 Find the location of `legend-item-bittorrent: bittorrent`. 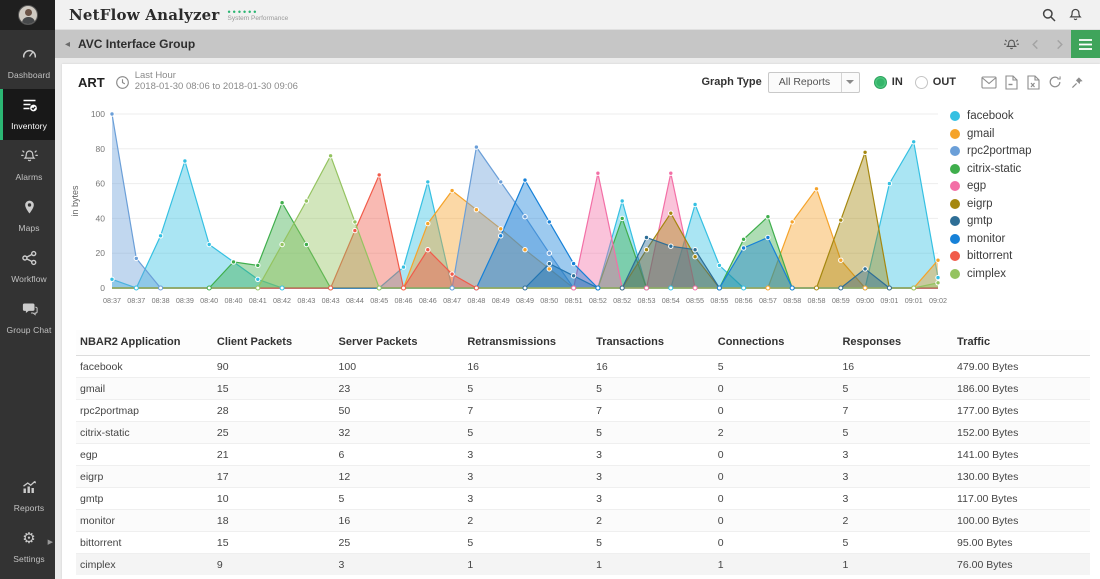

legend-item-bittorrent: bittorrent is located at coordinates (1024, 256).